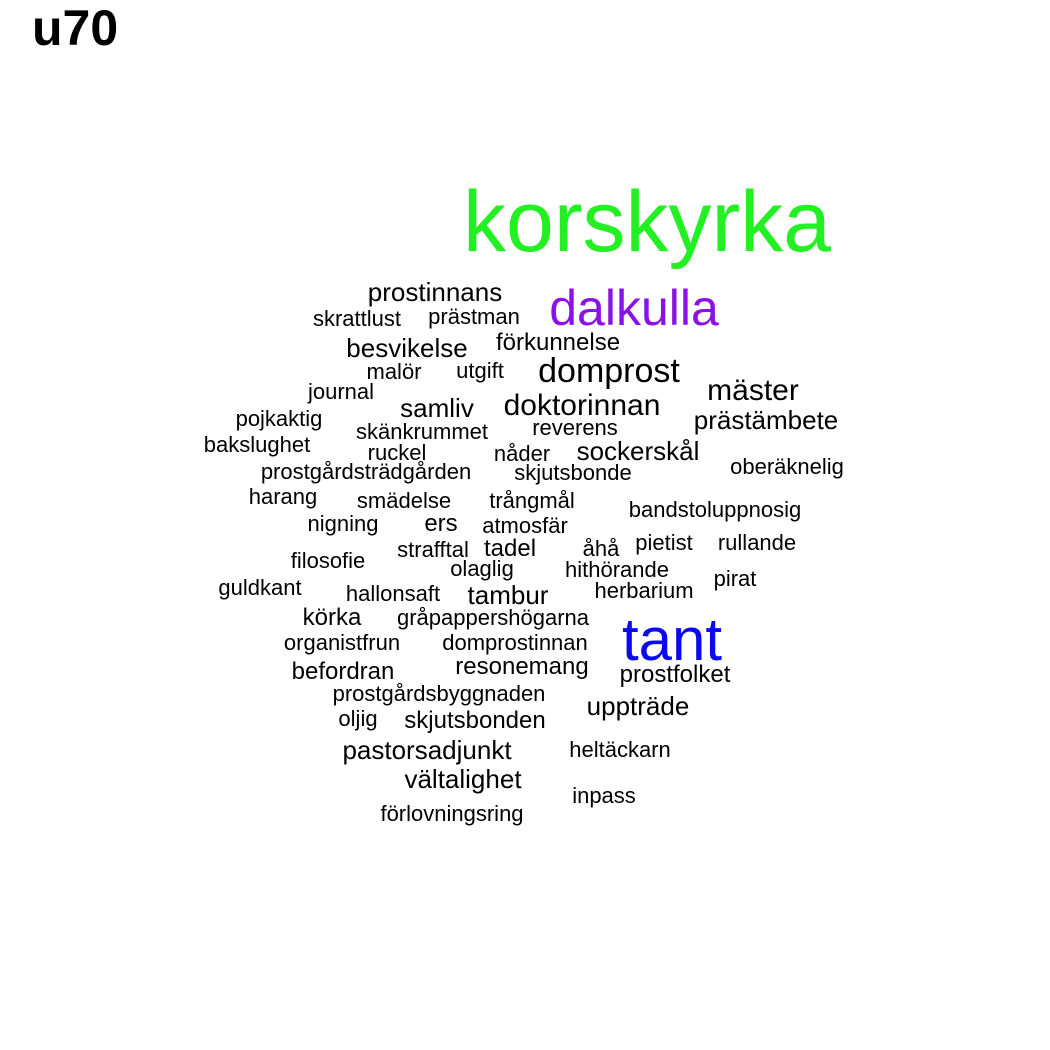 The image size is (1050, 1050). What do you see at coordinates (617, 569) in the screenshot?
I see `cloud-word: hithörande` at bounding box center [617, 569].